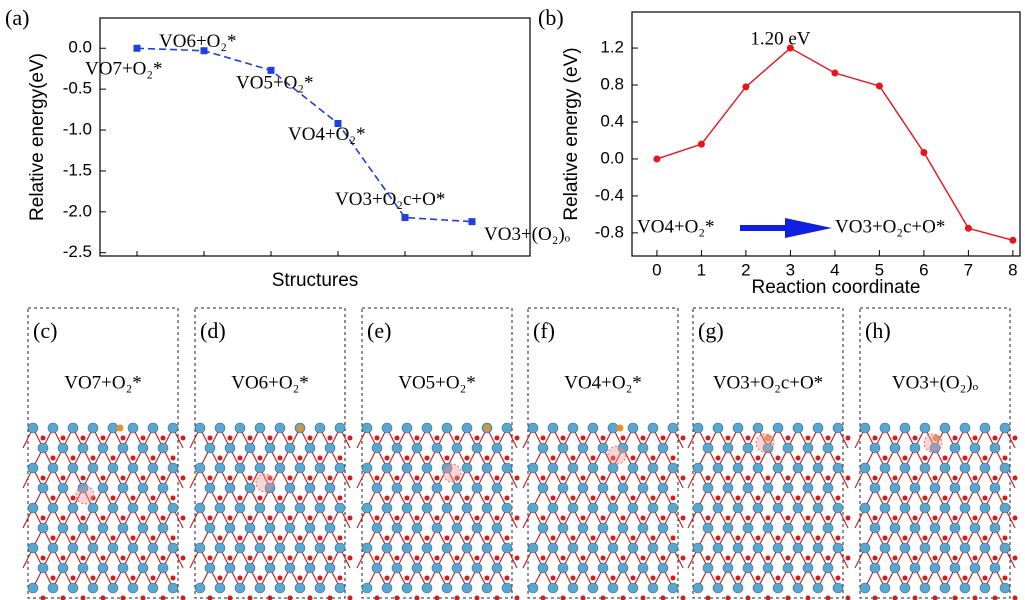 The width and height of the screenshot is (1025, 600). I want to click on data-point, so click(968, 228).